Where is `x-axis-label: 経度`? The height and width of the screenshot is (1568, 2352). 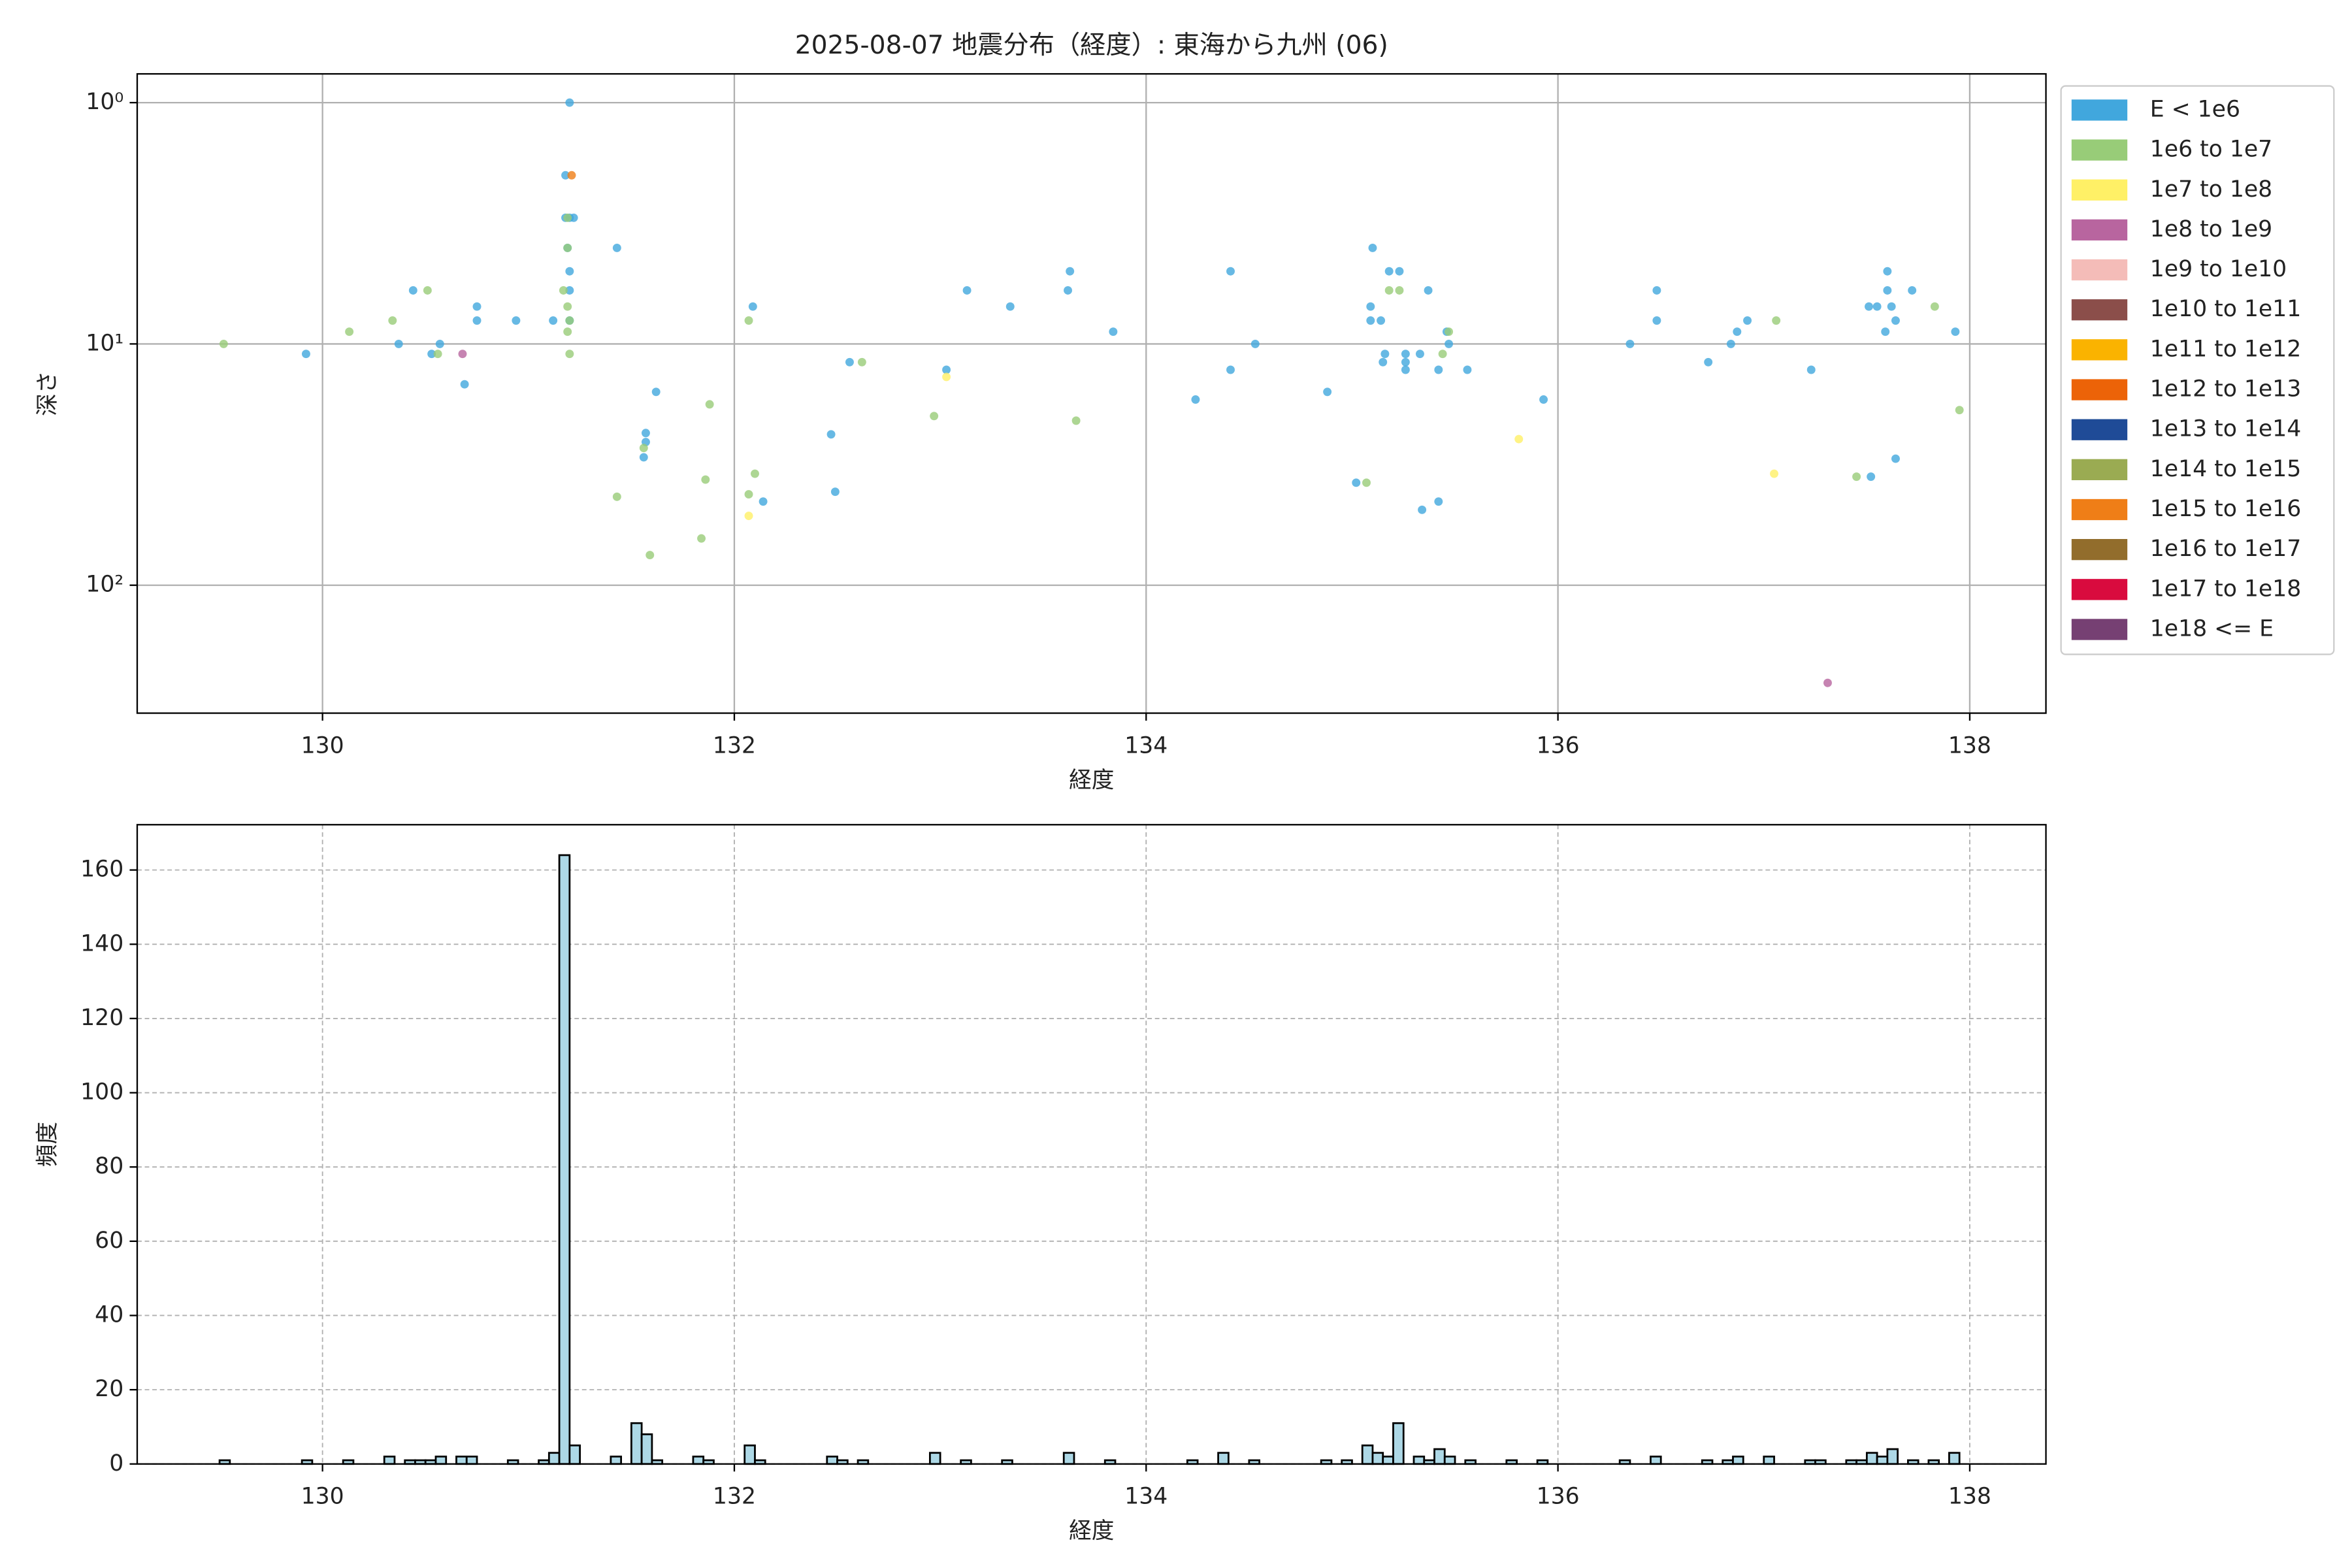 x-axis-label: 経度 is located at coordinates (1091, 1531).